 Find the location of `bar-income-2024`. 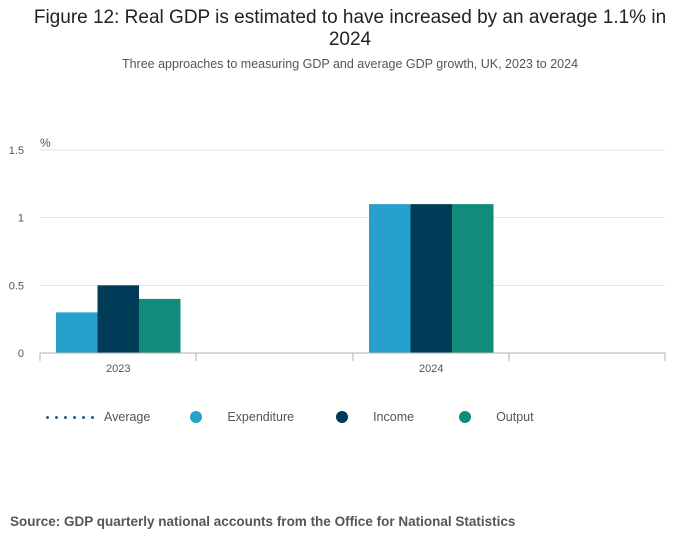

bar-income-2024 is located at coordinates (431, 278).